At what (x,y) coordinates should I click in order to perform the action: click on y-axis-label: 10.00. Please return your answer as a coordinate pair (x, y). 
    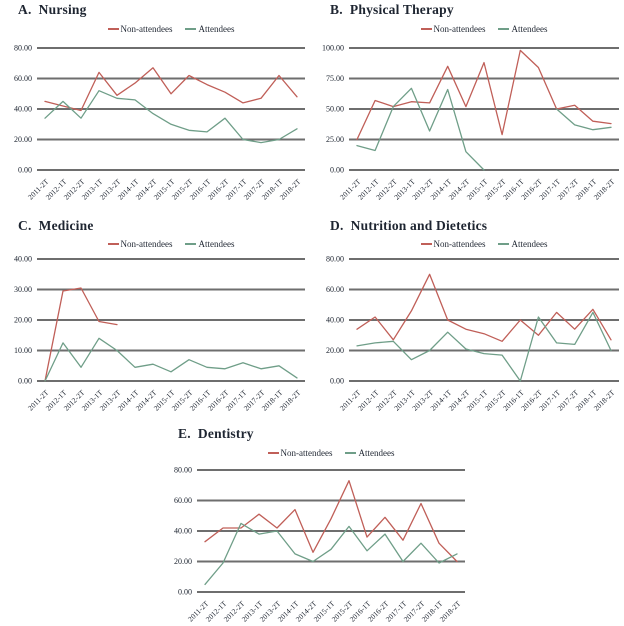
    Looking at the image, I should click on (23, 350).